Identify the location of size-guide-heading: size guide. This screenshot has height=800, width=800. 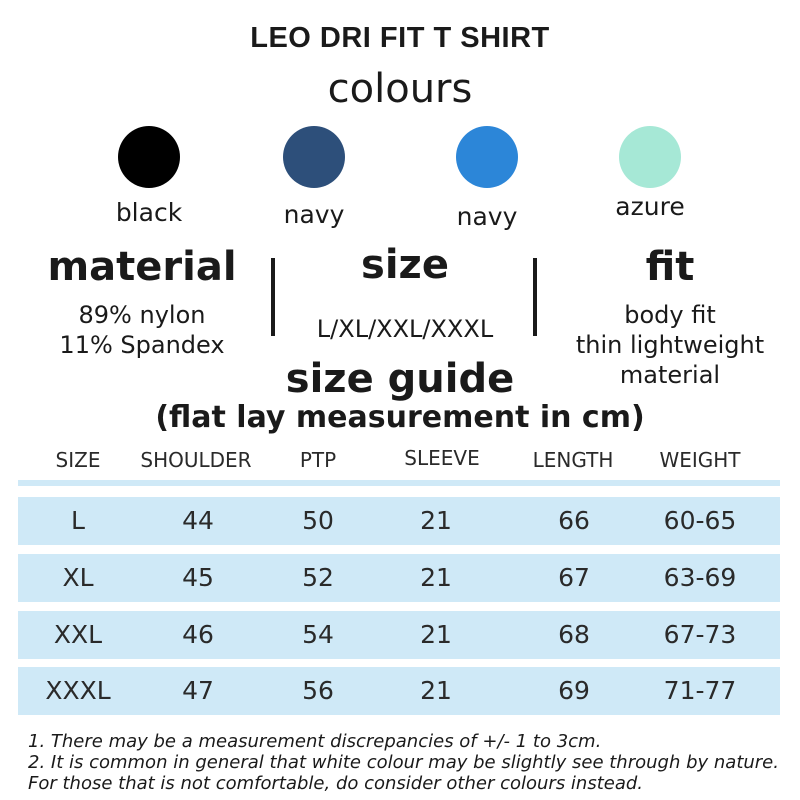
(400, 379).